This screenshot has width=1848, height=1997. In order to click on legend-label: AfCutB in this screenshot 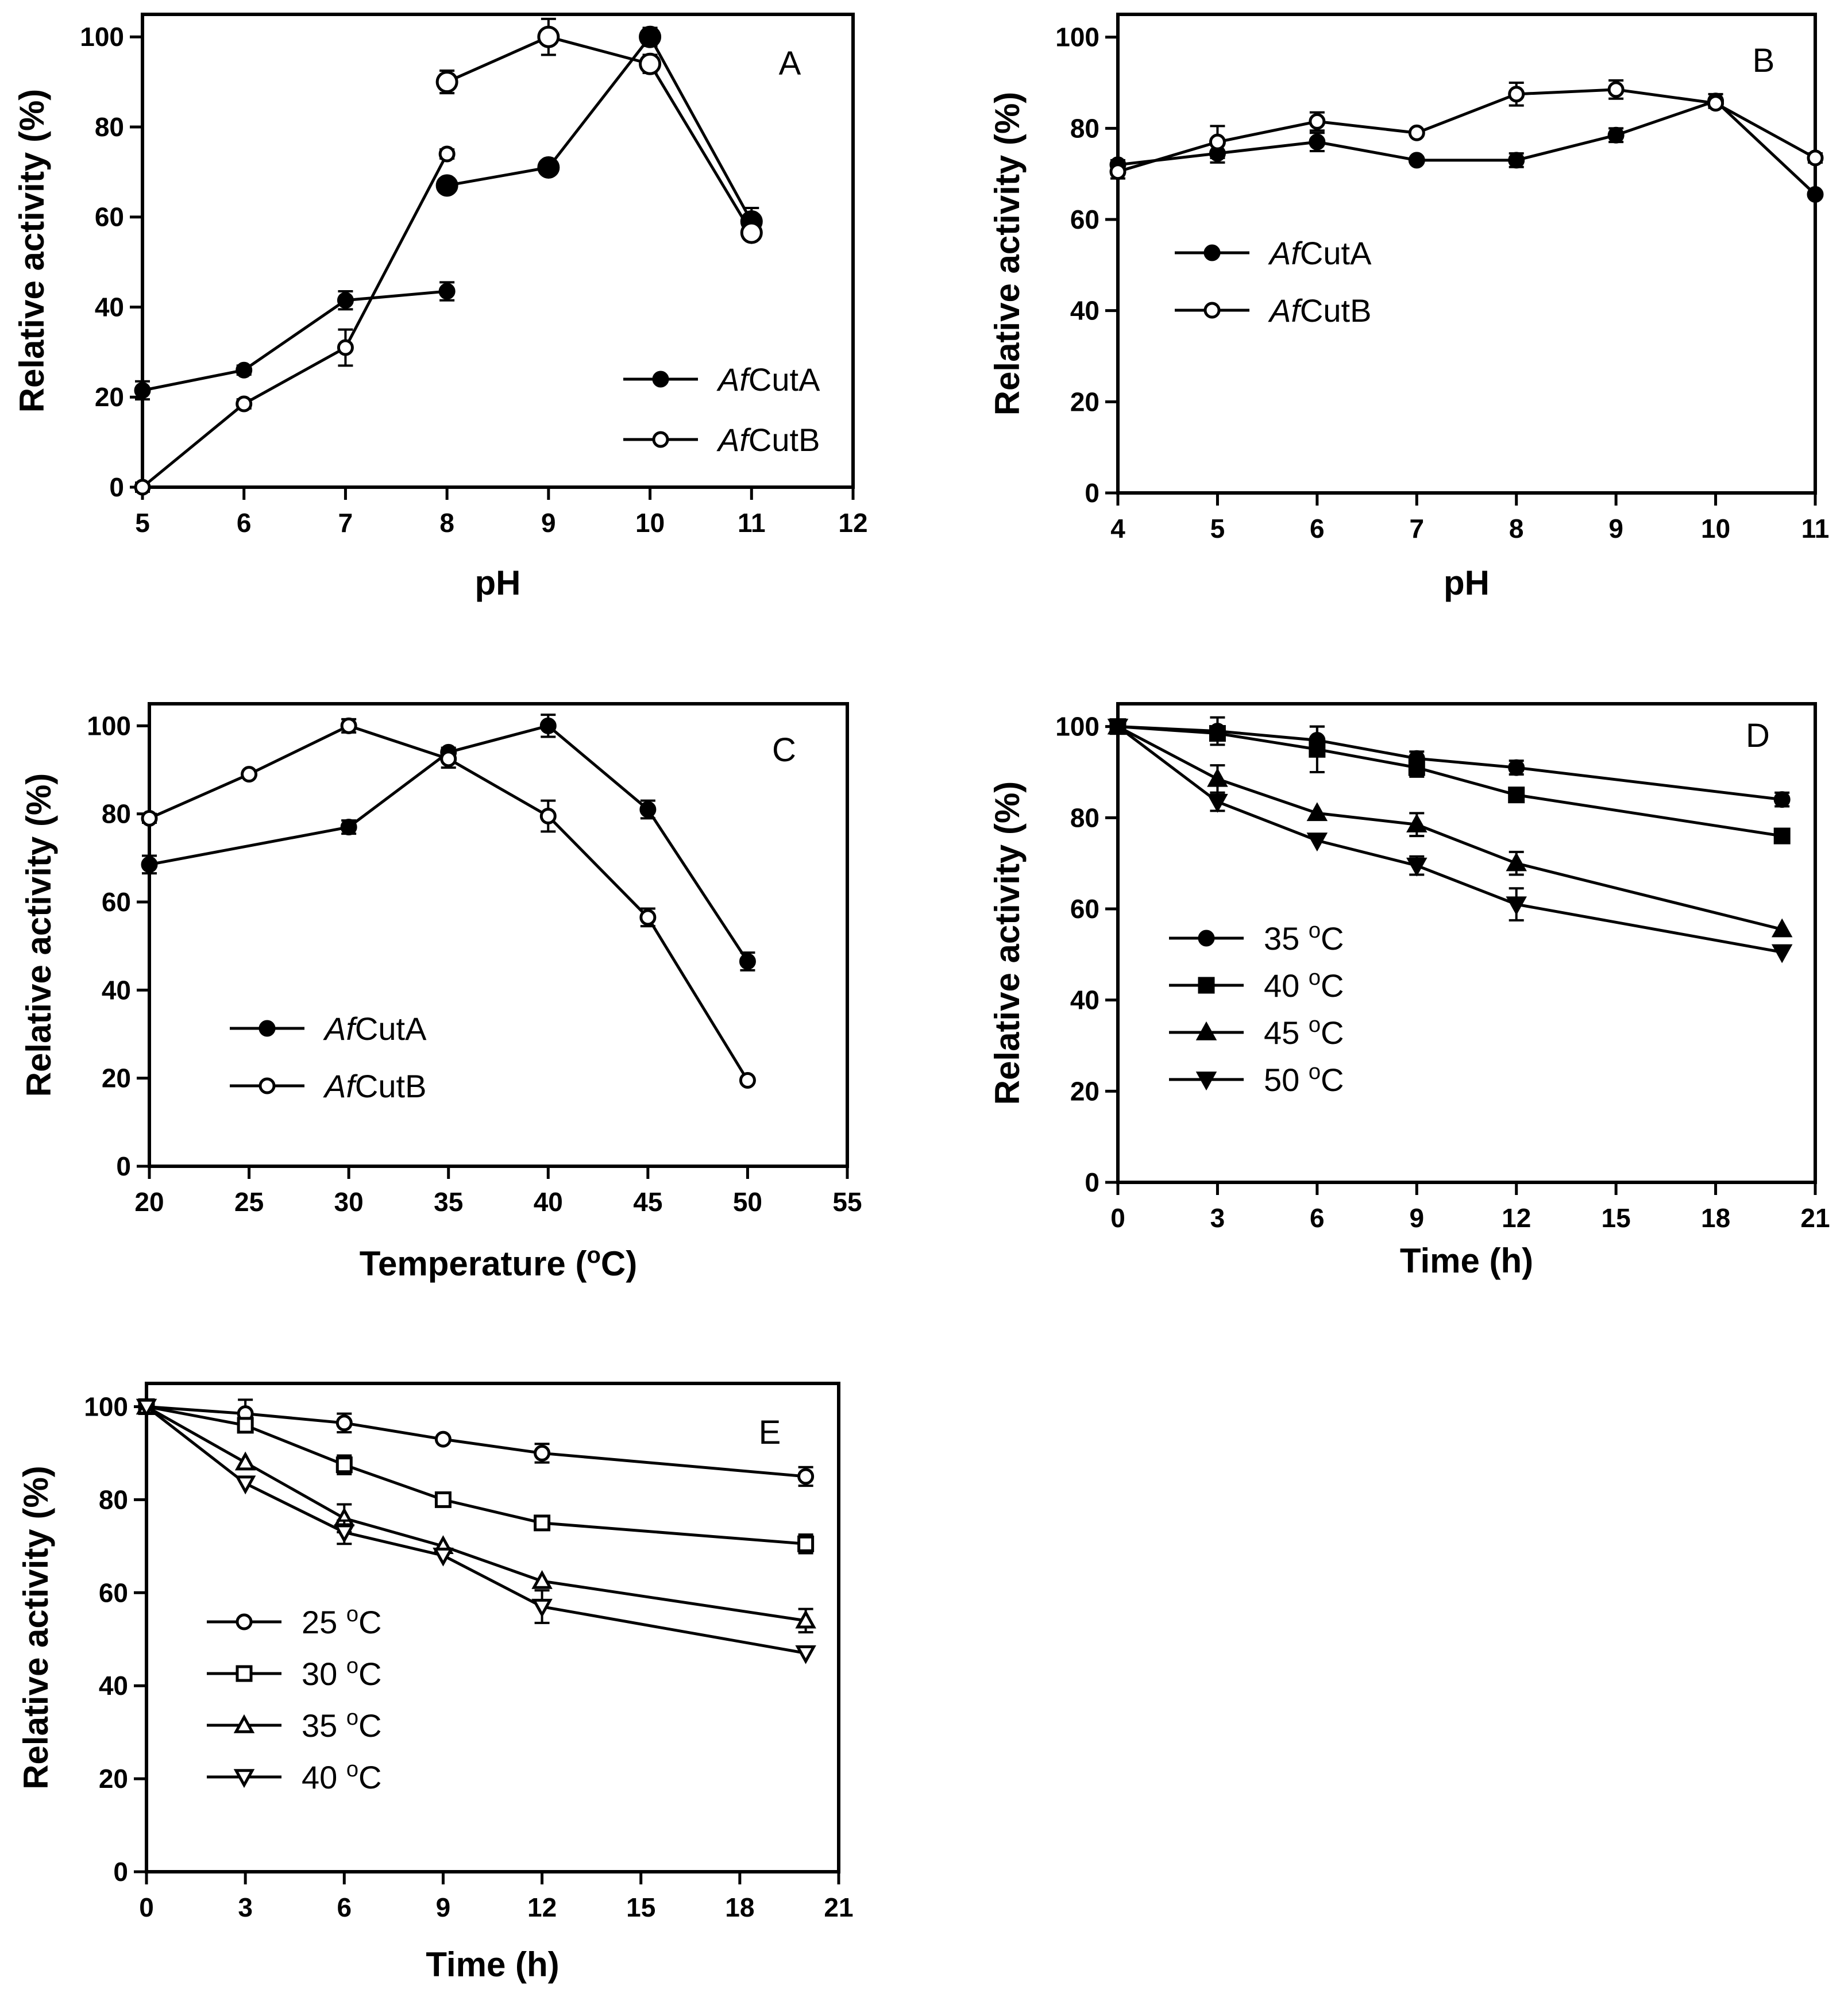, I will do `click(375, 1086)`.